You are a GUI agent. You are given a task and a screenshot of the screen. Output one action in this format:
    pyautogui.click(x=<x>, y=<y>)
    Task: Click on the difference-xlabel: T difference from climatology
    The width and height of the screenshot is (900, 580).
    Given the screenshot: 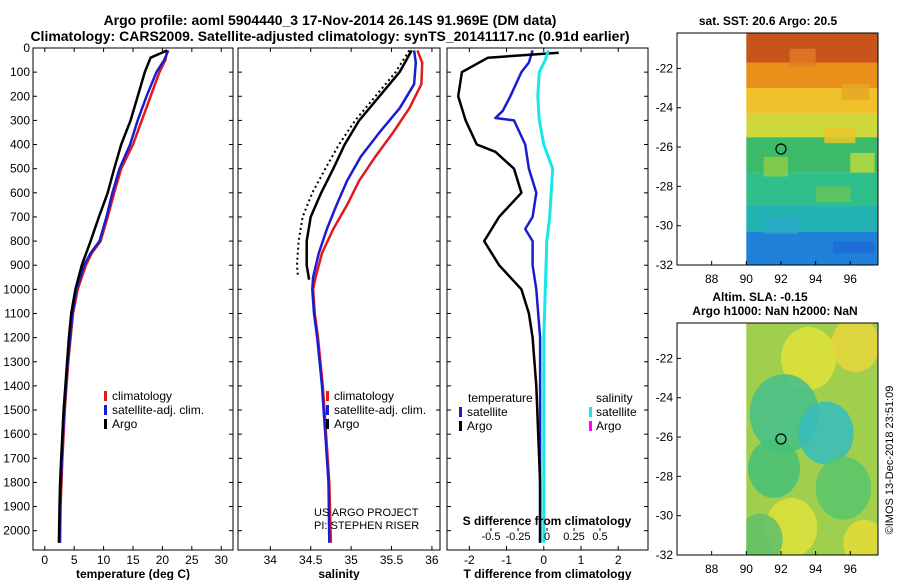 What is the action you would take?
    pyautogui.click(x=547, y=573)
    